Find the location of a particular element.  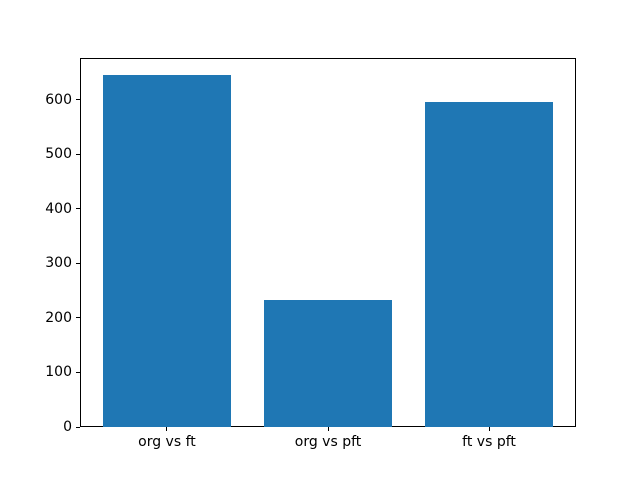

y-tick-label-0: 0 is located at coordinates (67, 427).